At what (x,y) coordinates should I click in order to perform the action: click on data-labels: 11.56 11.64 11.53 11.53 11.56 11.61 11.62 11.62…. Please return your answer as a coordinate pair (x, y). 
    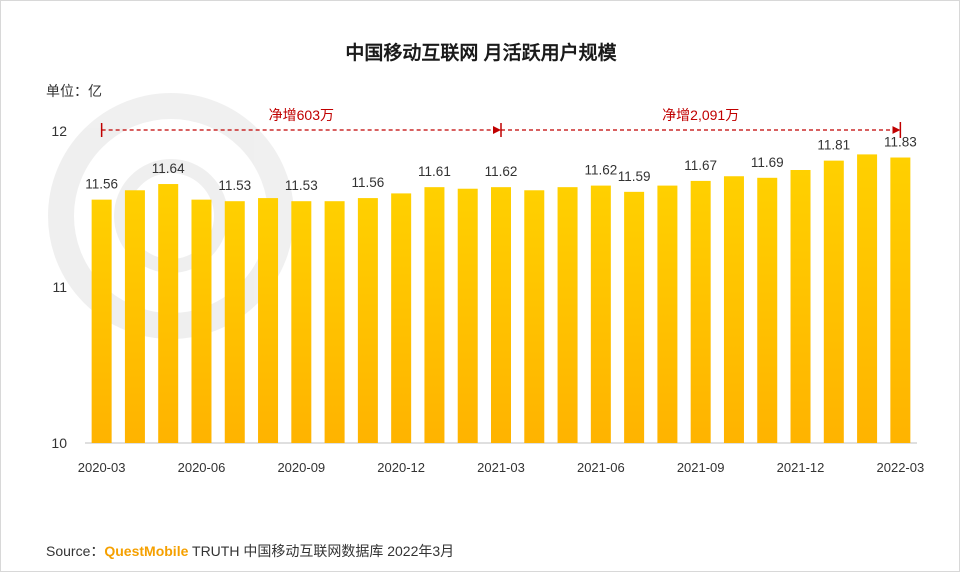
    Looking at the image, I should click on (501, 164).